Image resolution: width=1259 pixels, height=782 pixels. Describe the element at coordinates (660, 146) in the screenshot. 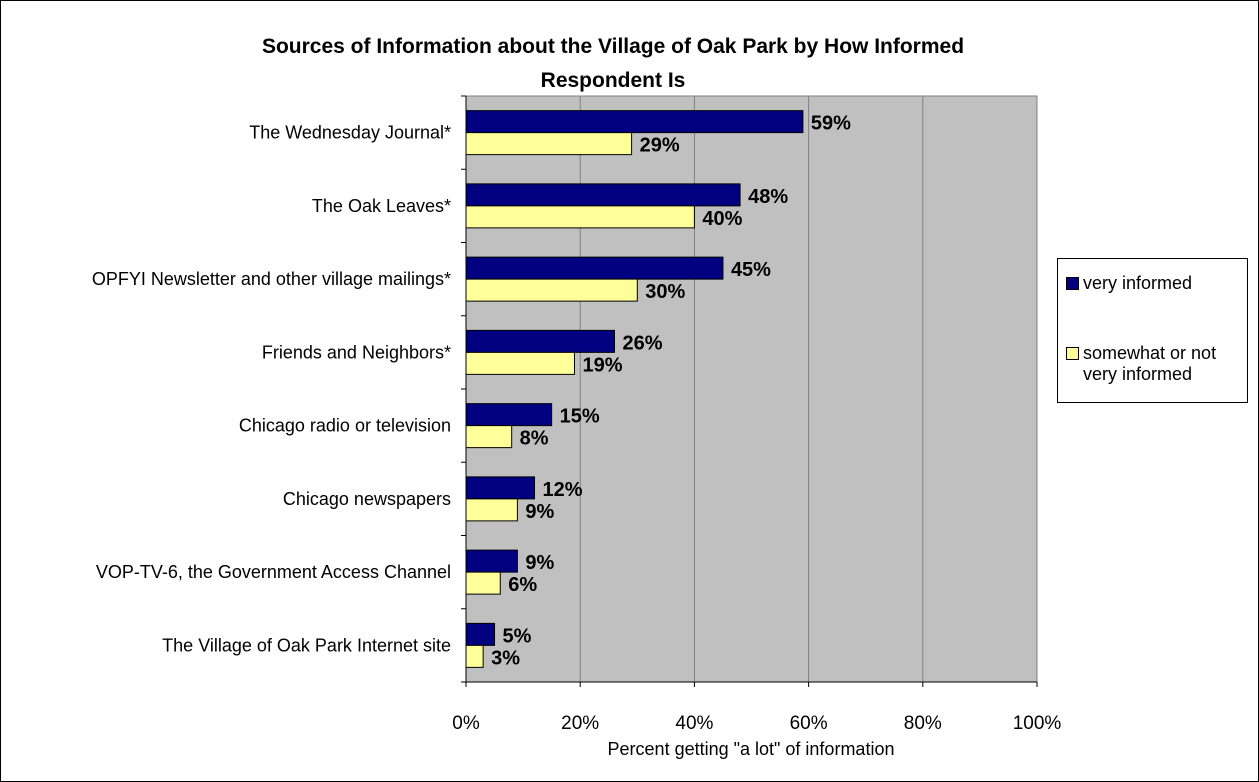

I see `data-label-somewhat-informed: 29%` at that location.